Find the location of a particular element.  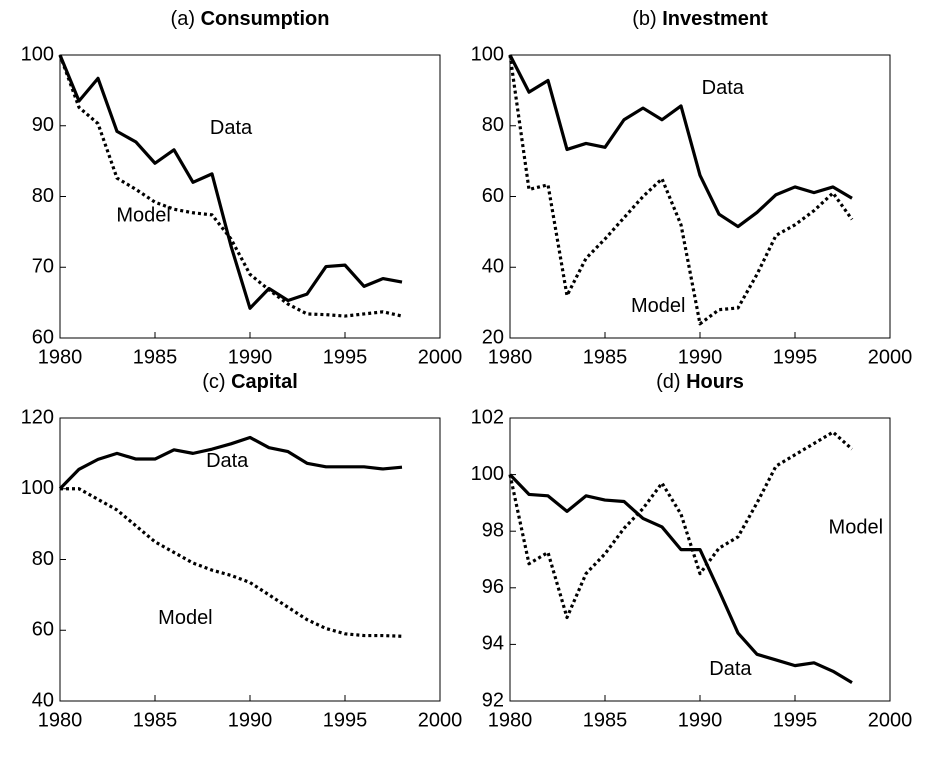

y-tick-label: 92 is located at coordinates (493, 700).